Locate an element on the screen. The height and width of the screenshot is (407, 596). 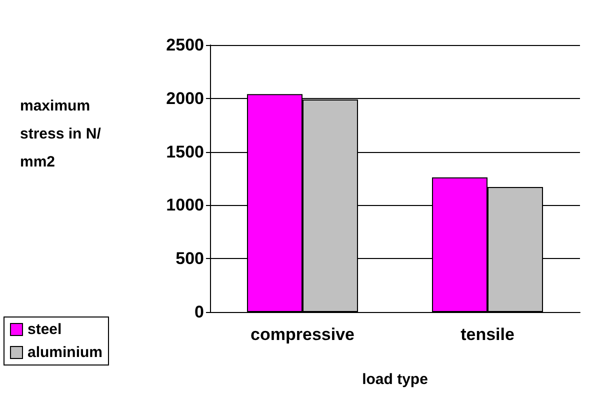
x-tick-label: compressive is located at coordinates (302, 334).